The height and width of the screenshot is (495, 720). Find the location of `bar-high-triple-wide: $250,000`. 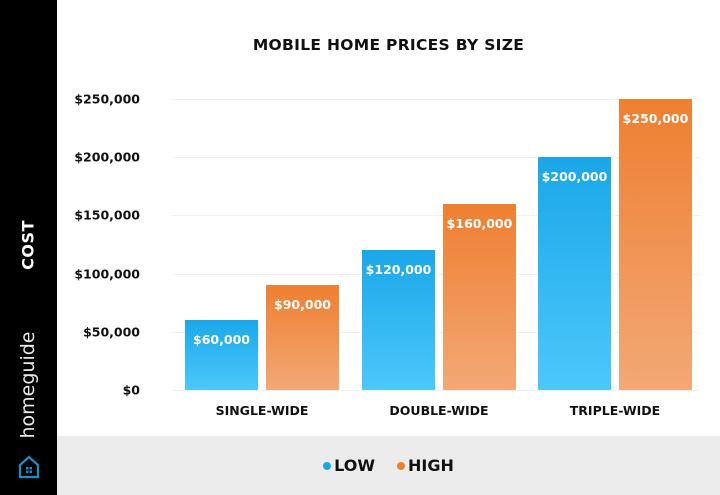

bar-high-triple-wide: $250,000 is located at coordinates (655, 244).